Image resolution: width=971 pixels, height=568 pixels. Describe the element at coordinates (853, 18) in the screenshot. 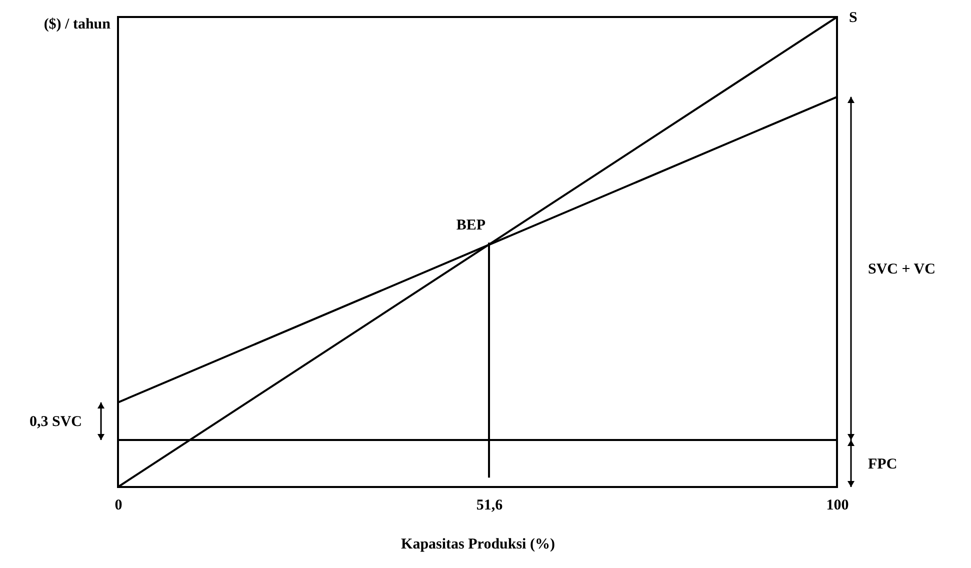

I see `series-label: S` at that location.